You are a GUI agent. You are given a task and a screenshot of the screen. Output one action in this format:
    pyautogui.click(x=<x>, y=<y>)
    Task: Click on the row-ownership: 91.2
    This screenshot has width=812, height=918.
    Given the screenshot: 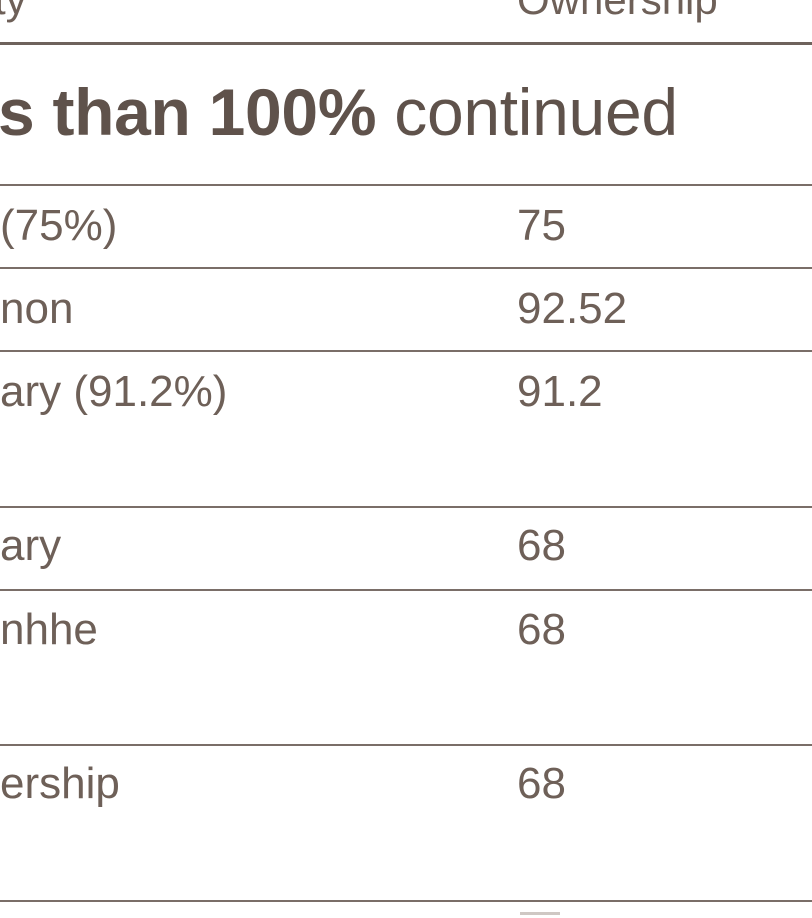 What is the action you would take?
    pyautogui.click(x=560, y=391)
    